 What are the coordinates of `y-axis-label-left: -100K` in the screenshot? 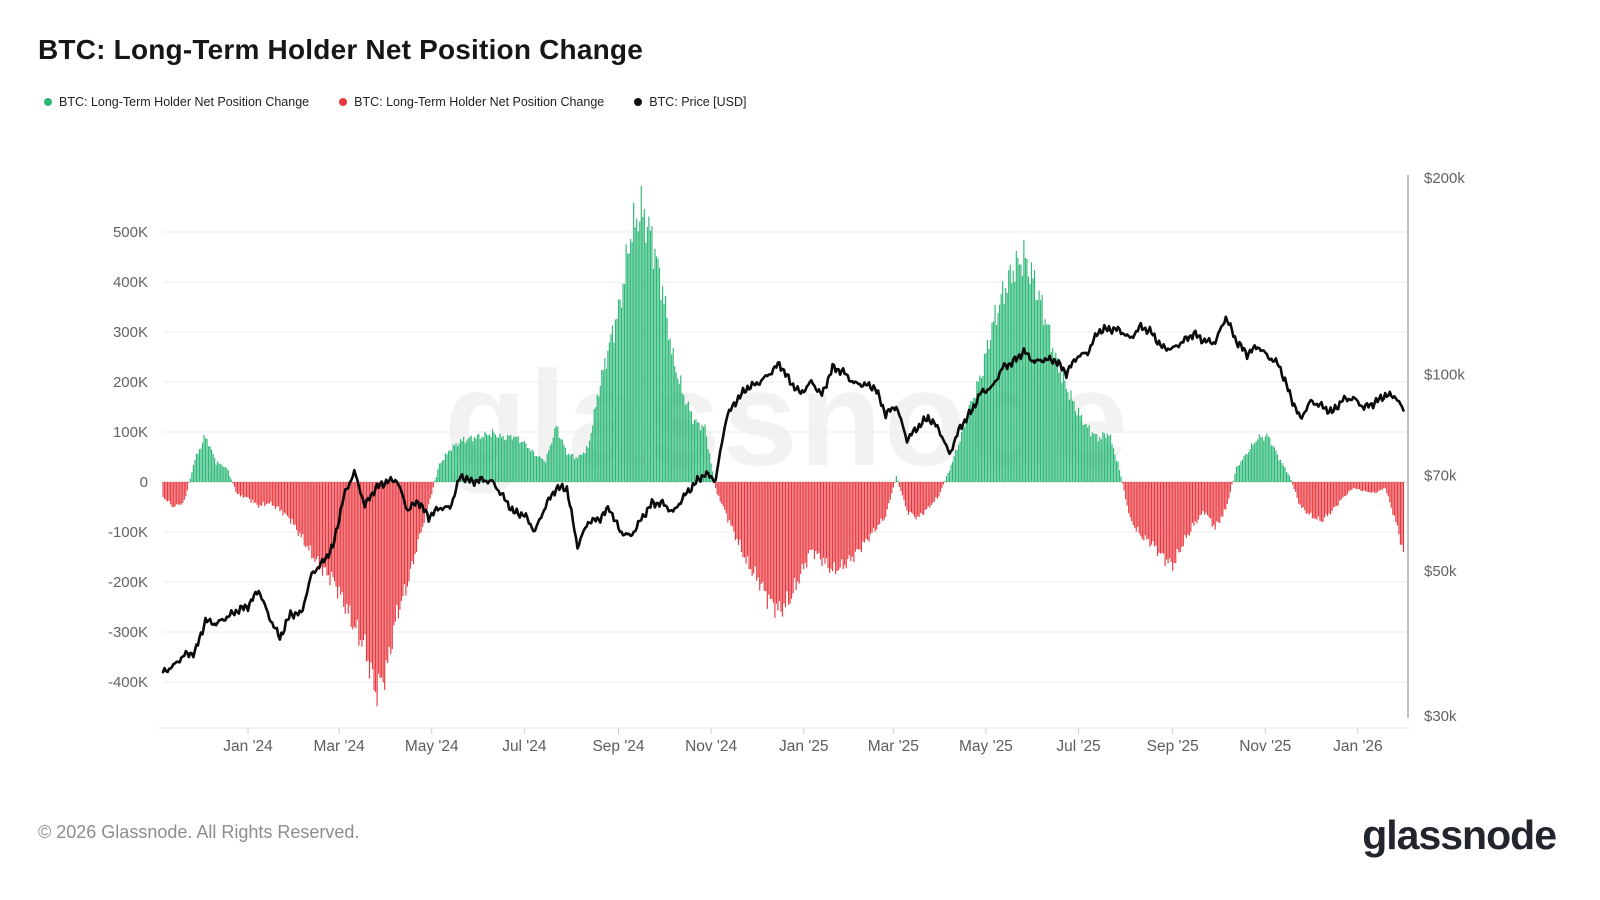 It's located at (128, 532).